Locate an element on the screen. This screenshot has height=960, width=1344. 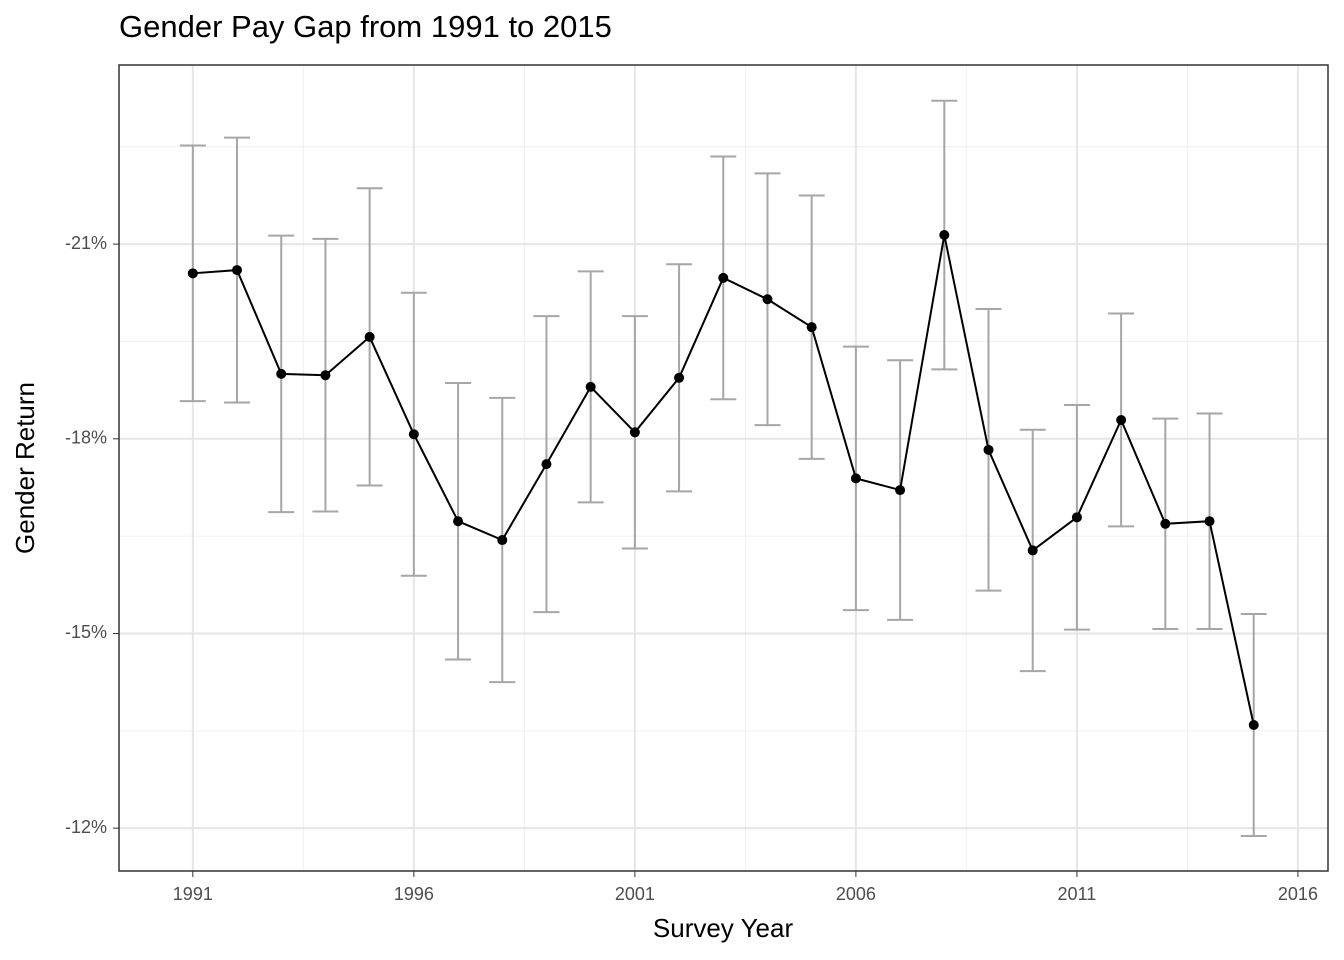
x-tick-label: 1996 is located at coordinates (414, 894).